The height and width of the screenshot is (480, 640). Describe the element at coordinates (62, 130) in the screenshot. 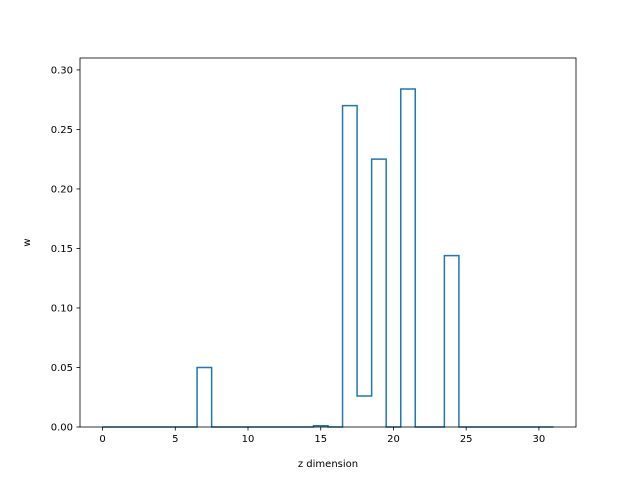

I see `y-tick-label: 0.25` at that location.